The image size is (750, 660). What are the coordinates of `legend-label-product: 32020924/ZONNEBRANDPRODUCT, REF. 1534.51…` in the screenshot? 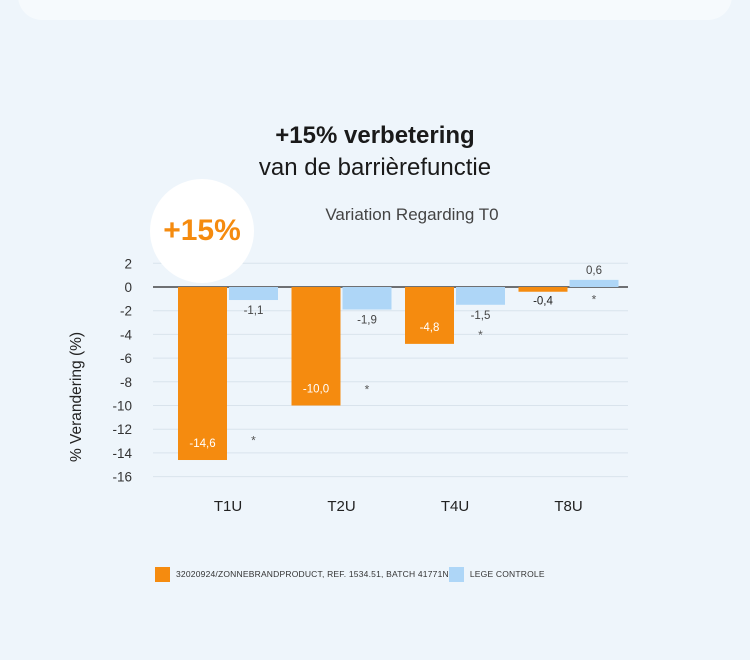 It's located at (312, 574).